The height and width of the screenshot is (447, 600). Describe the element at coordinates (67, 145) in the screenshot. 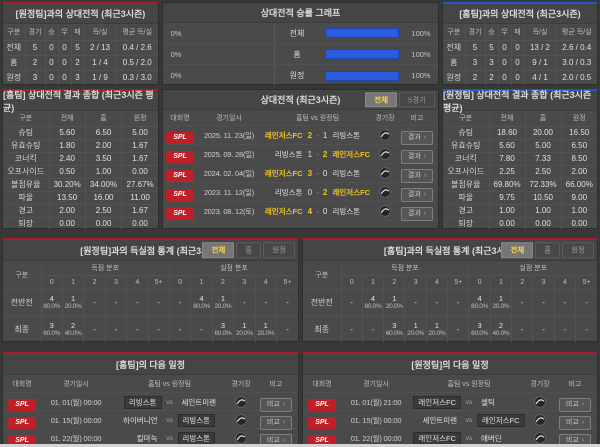

I see `stat-value: 1.80` at that location.